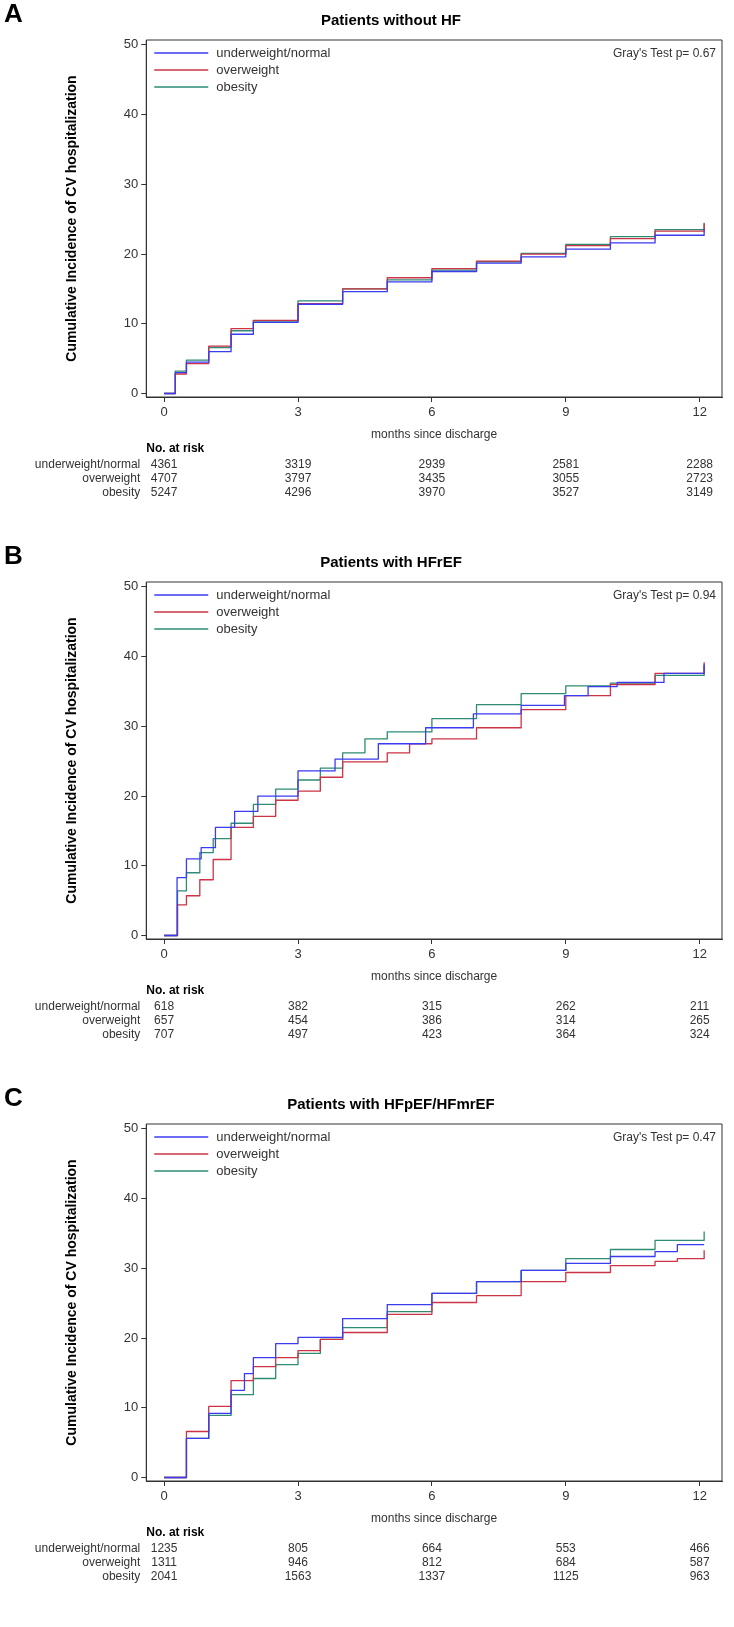 The height and width of the screenshot is (1627, 734). I want to click on text: 664, so click(432, 1548).